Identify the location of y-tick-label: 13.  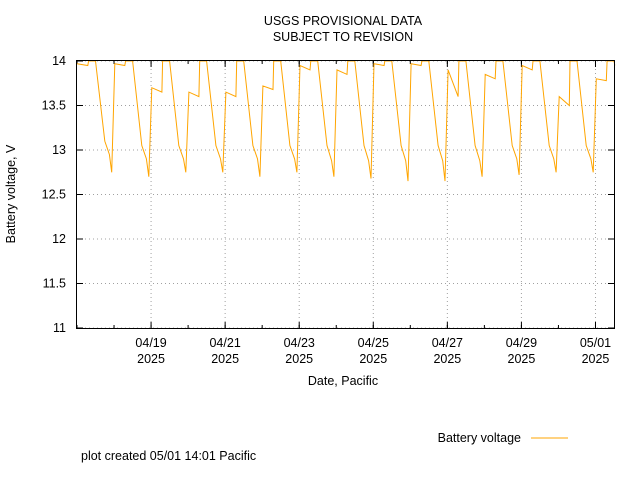
(59, 150).